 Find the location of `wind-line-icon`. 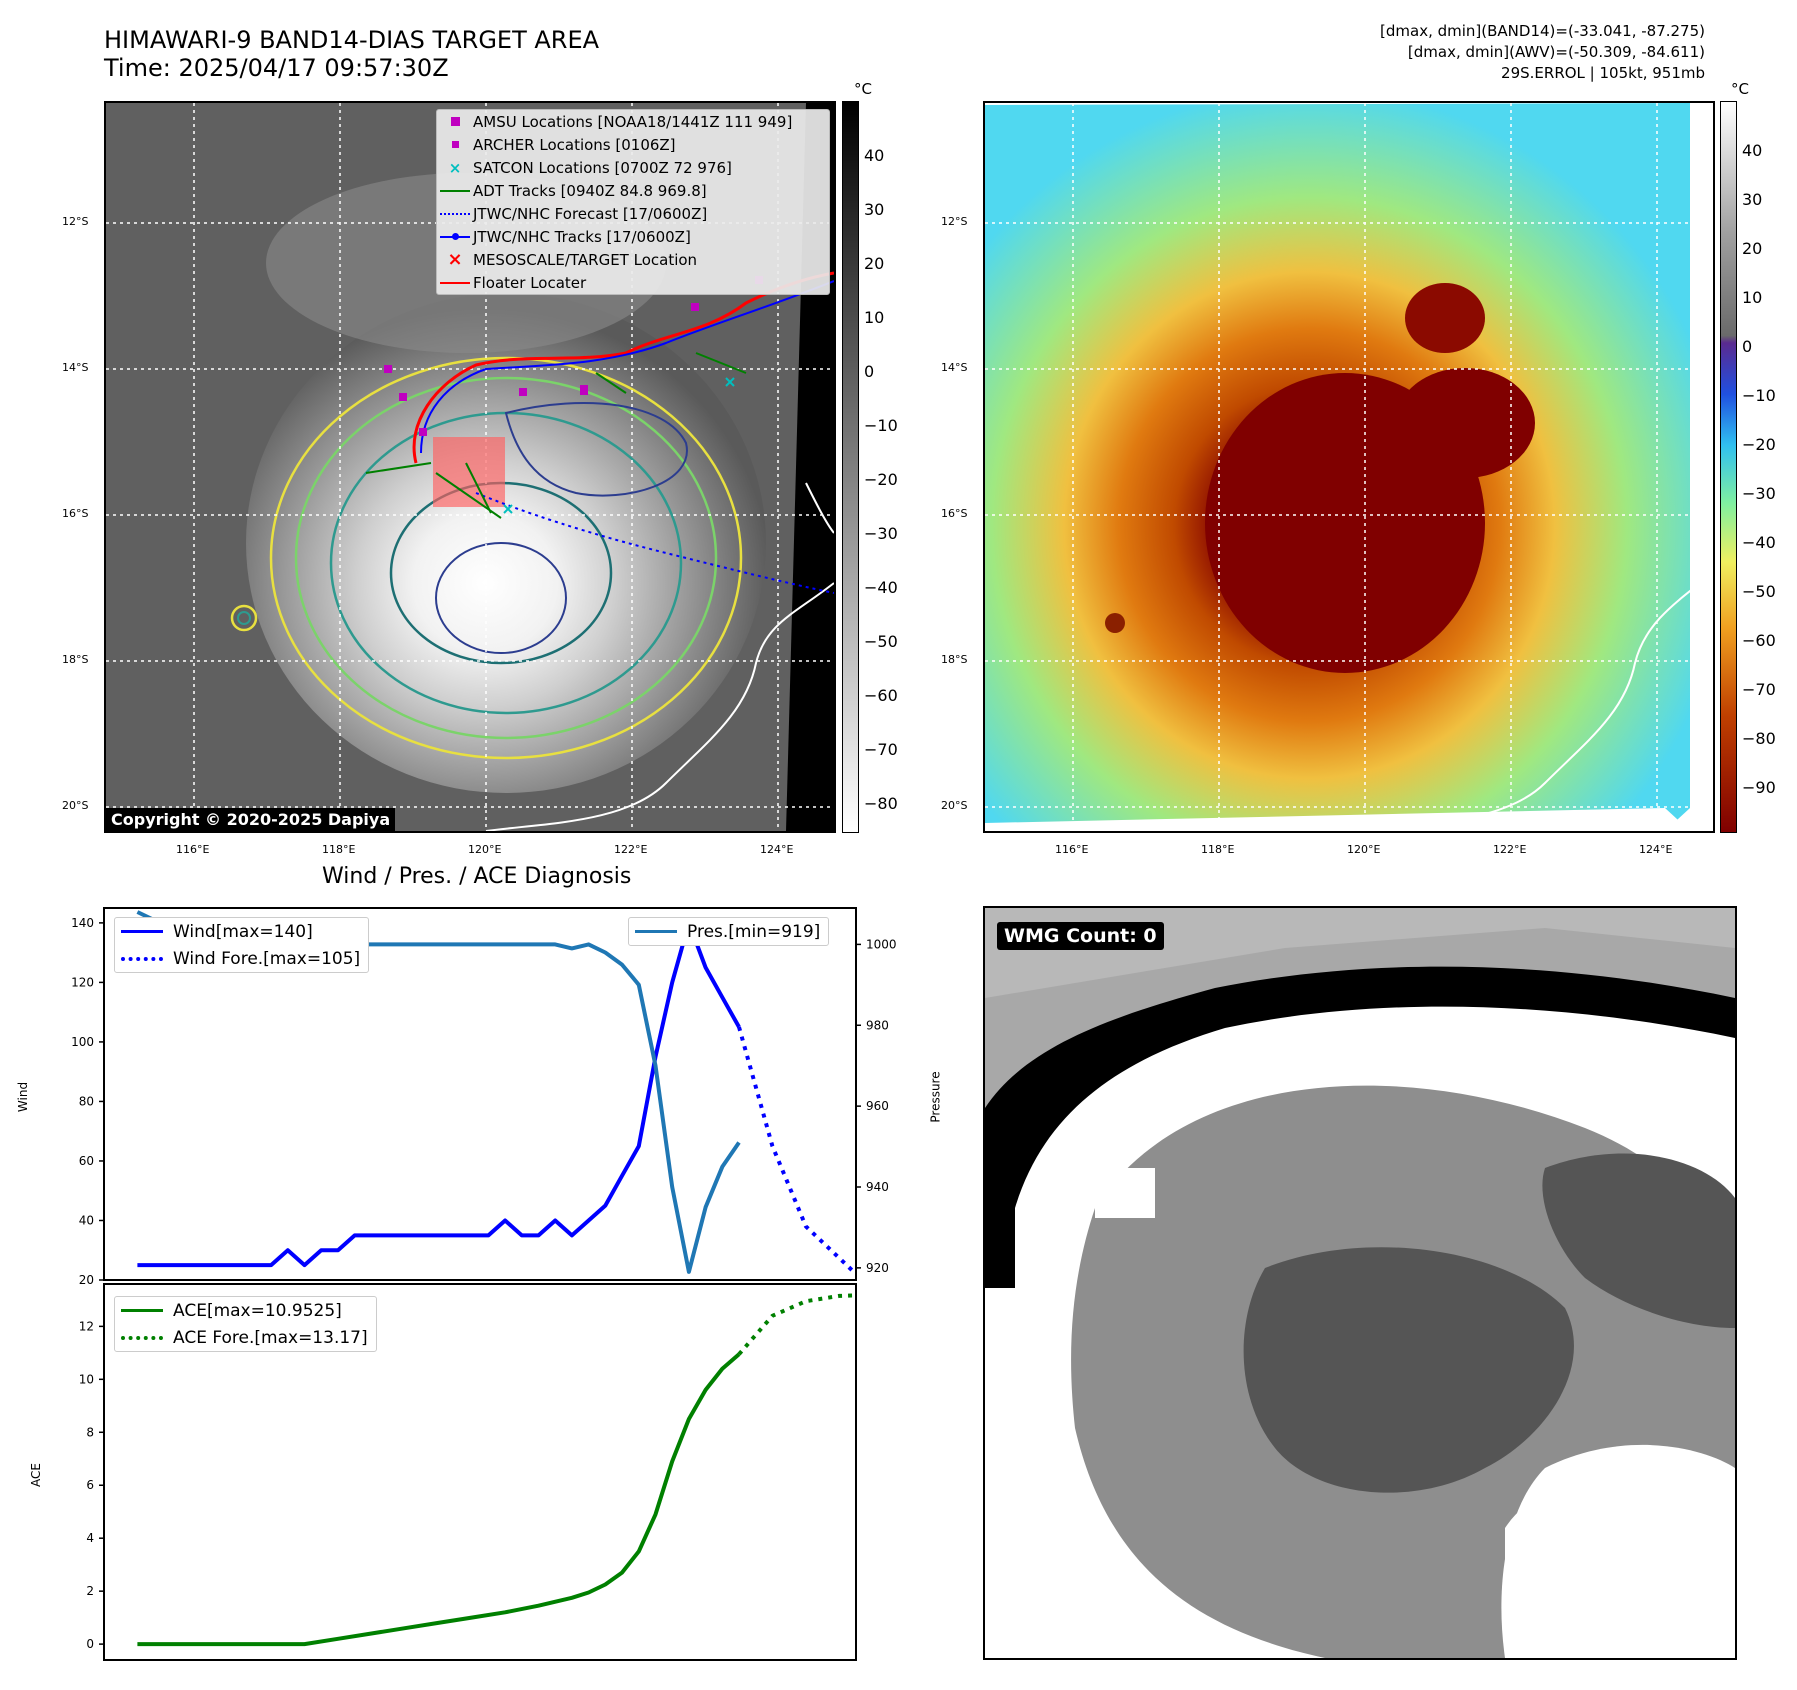

wind-line-icon is located at coordinates (142, 931).